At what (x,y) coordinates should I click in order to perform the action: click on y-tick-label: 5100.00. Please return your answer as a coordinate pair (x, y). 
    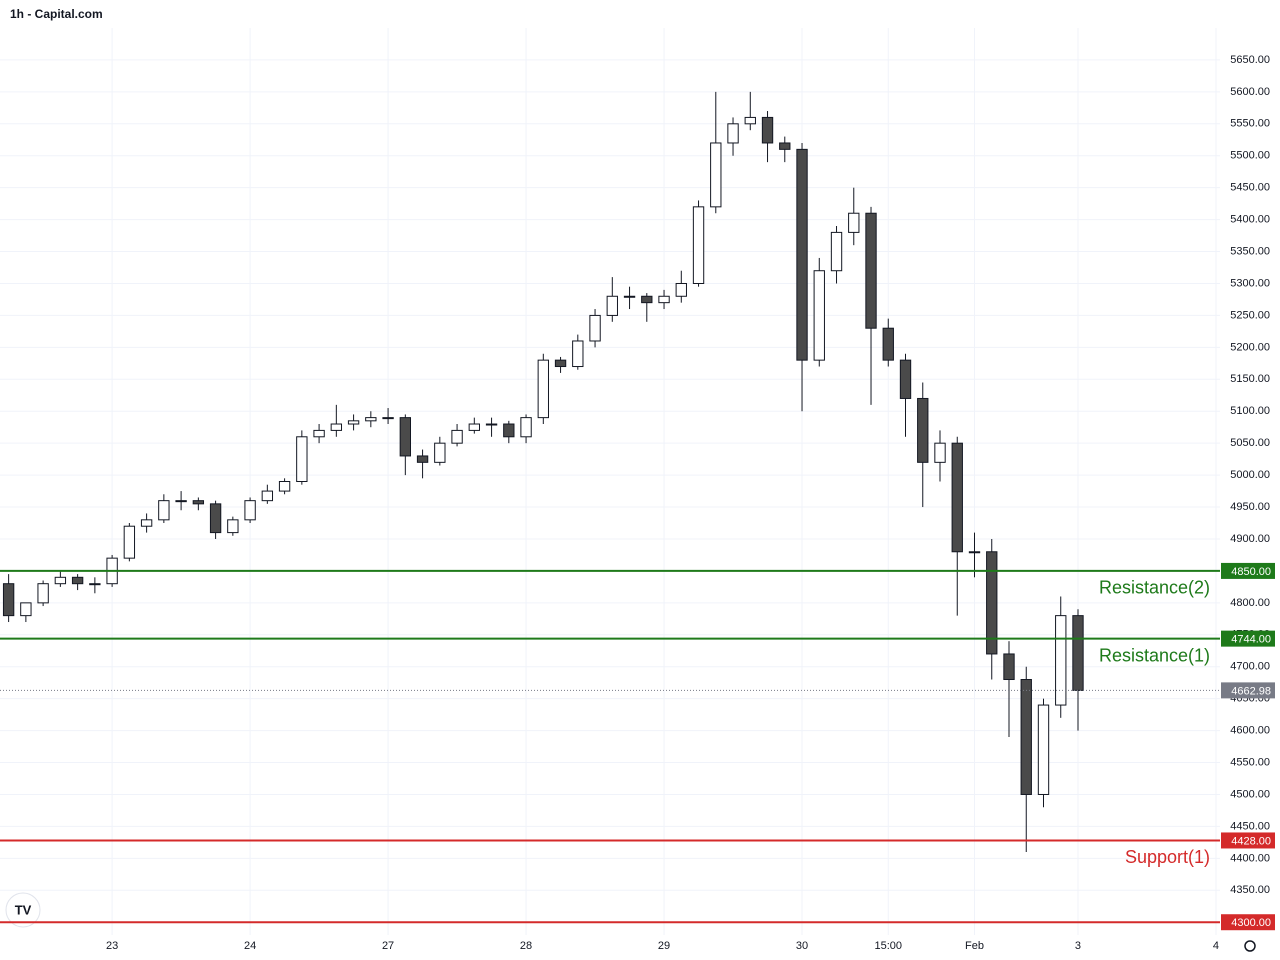
    Looking at the image, I should click on (1250, 411).